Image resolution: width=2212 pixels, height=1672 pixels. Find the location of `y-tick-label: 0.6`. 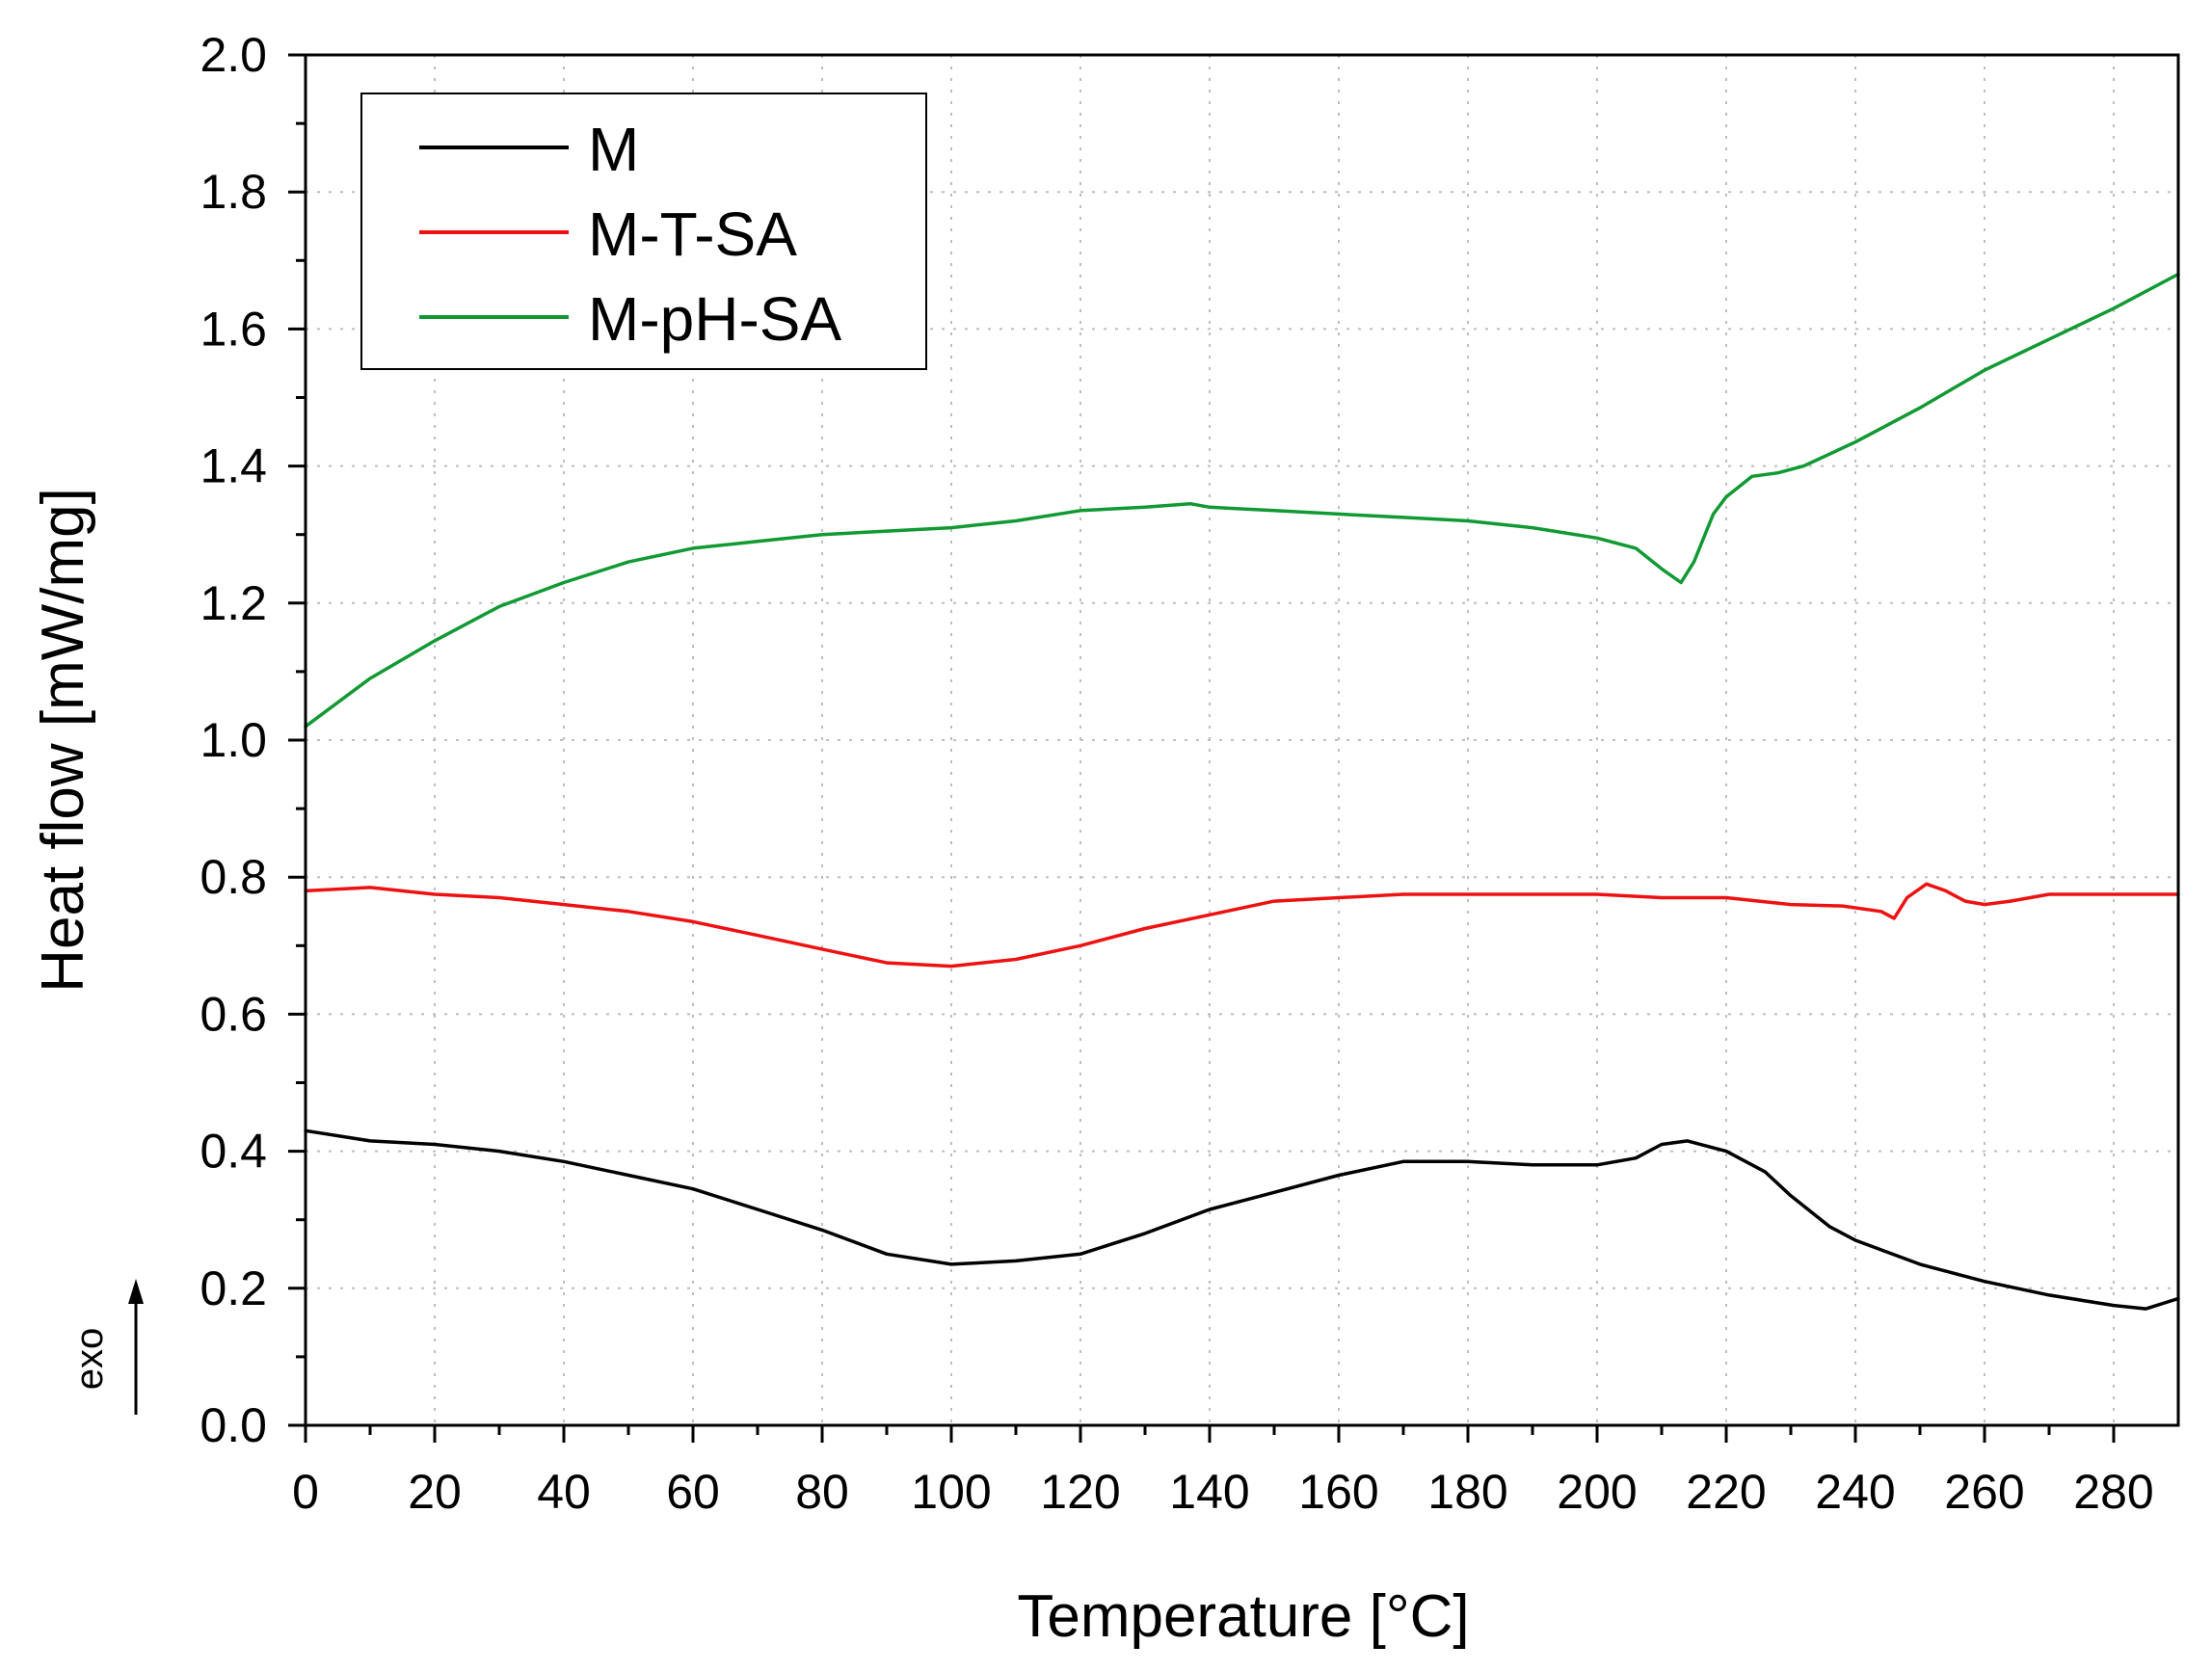

y-tick-label: 0.6 is located at coordinates (233, 1014).